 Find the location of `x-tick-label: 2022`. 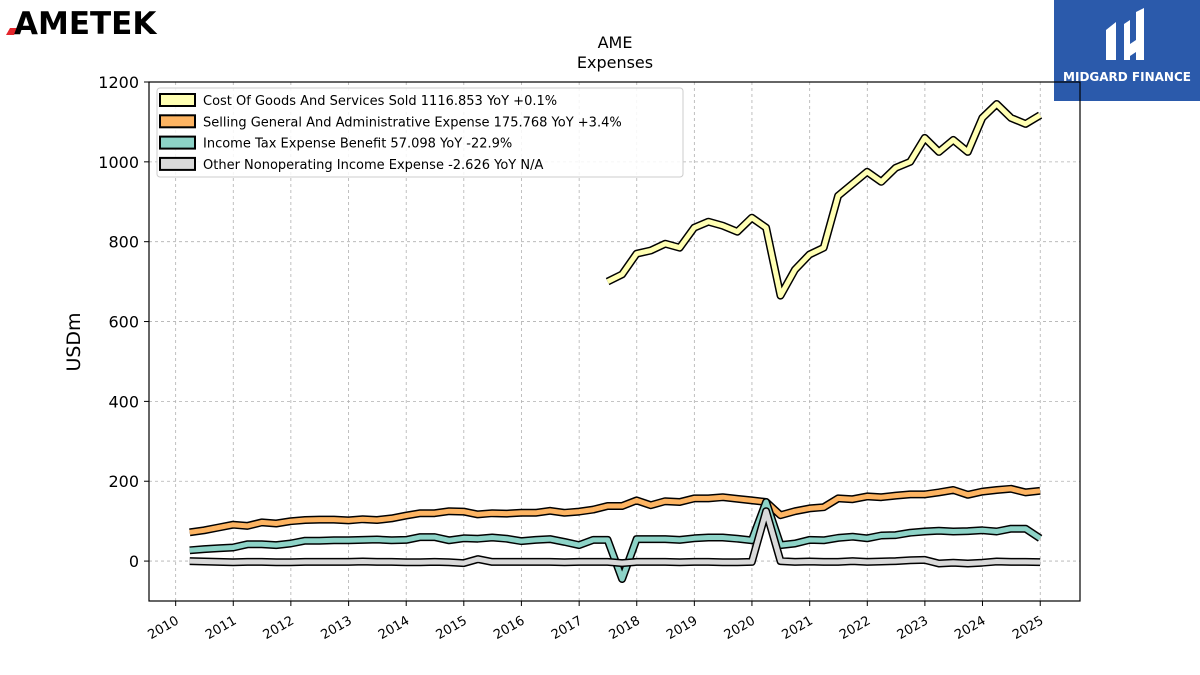

x-tick-label: 2022 is located at coordinates (855, 628).